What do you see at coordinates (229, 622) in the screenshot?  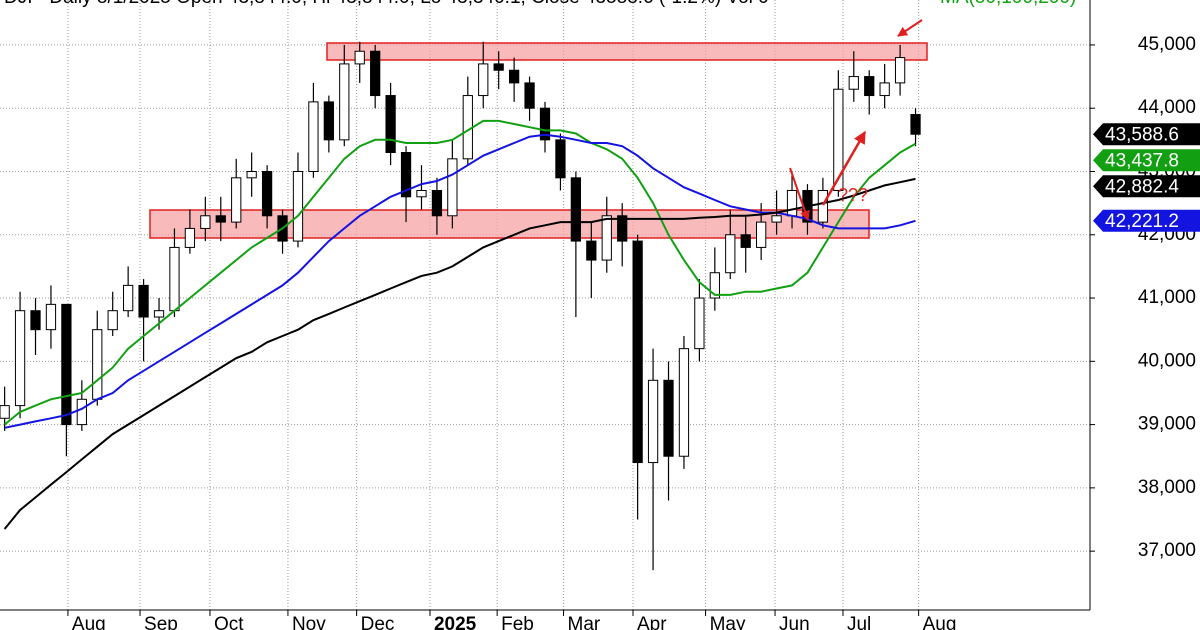 I see `x-tick-label: Oct` at bounding box center [229, 622].